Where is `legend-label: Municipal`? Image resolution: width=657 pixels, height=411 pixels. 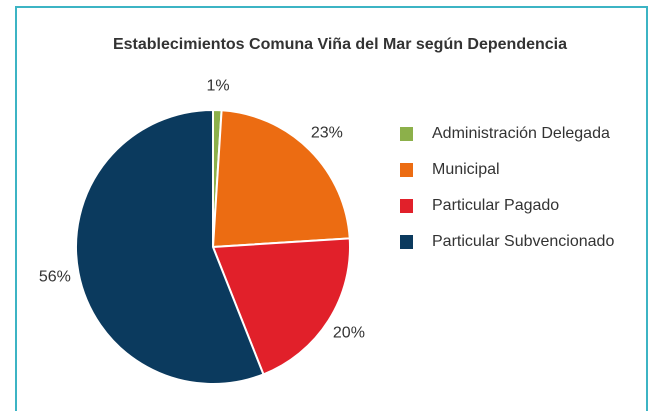
legend-label: Municipal is located at coordinates (466, 169).